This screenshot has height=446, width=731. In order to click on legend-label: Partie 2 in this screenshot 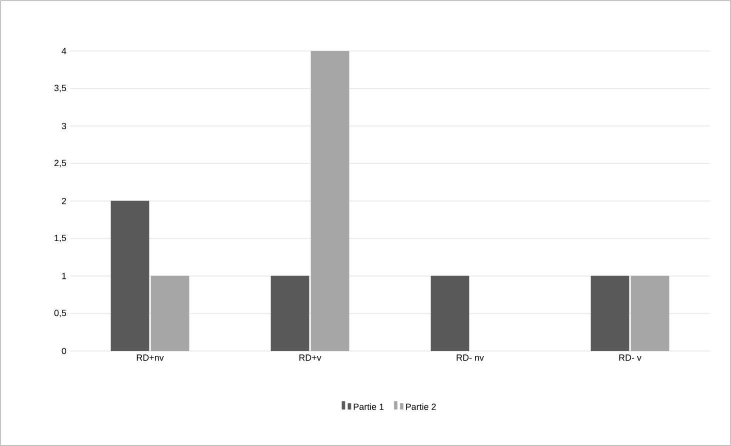, I will do `click(421, 406)`.